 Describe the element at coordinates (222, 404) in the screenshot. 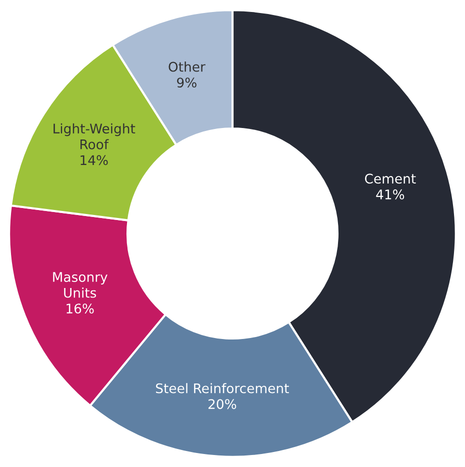

I see `data-label: 20%` at that location.